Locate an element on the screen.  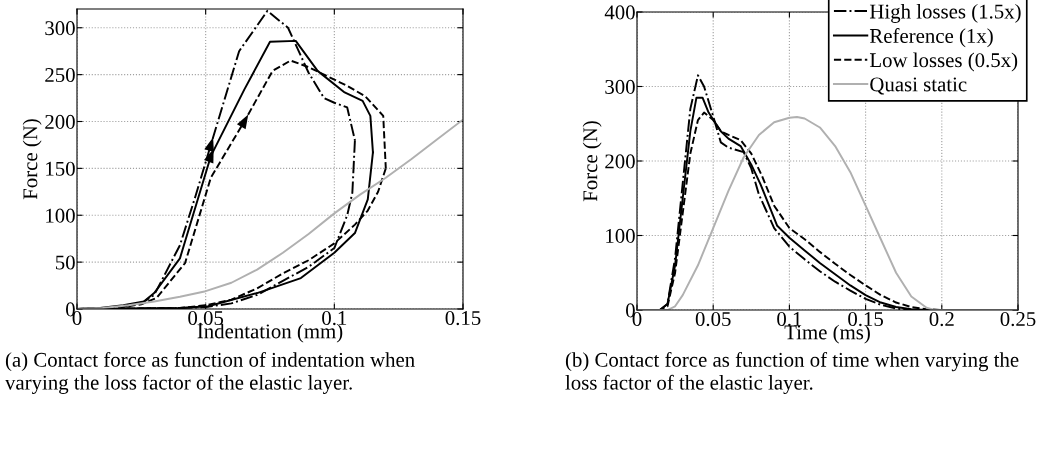
x-axis-title: Time (ms) is located at coordinates (827, 334).